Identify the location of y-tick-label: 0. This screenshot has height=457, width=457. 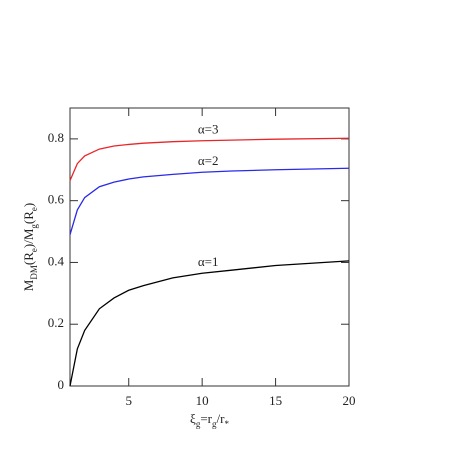
(61, 384).